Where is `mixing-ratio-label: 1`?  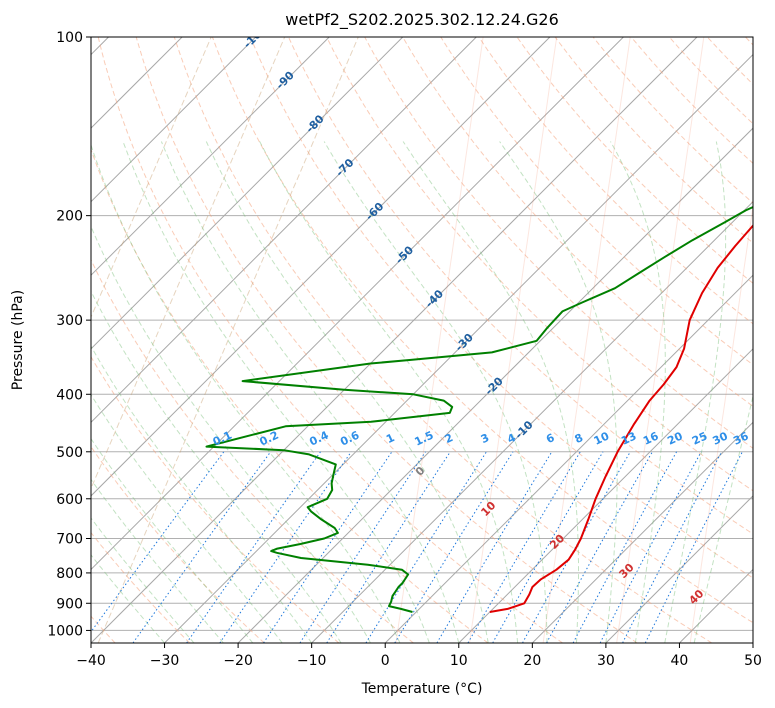 mixing-ratio-label: 1 is located at coordinates (390, 438).